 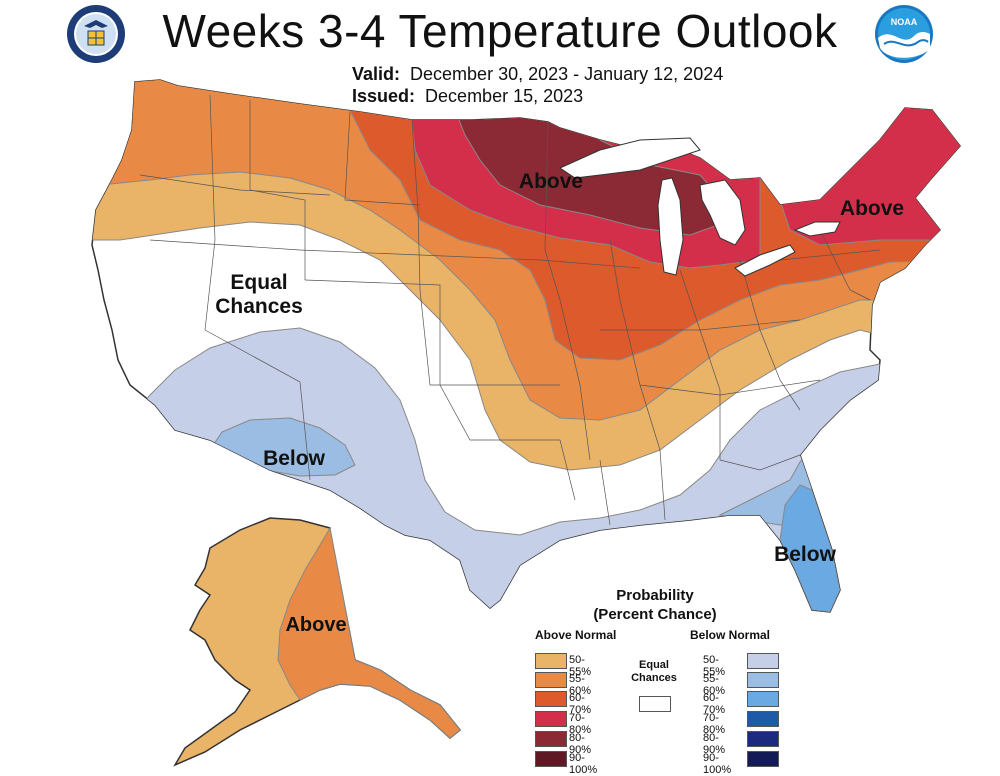 What do you see at coordinates (576, 635) in the screenshot?
I see `legend-above-heading: Above Normal` at bounding box center [576, 635].